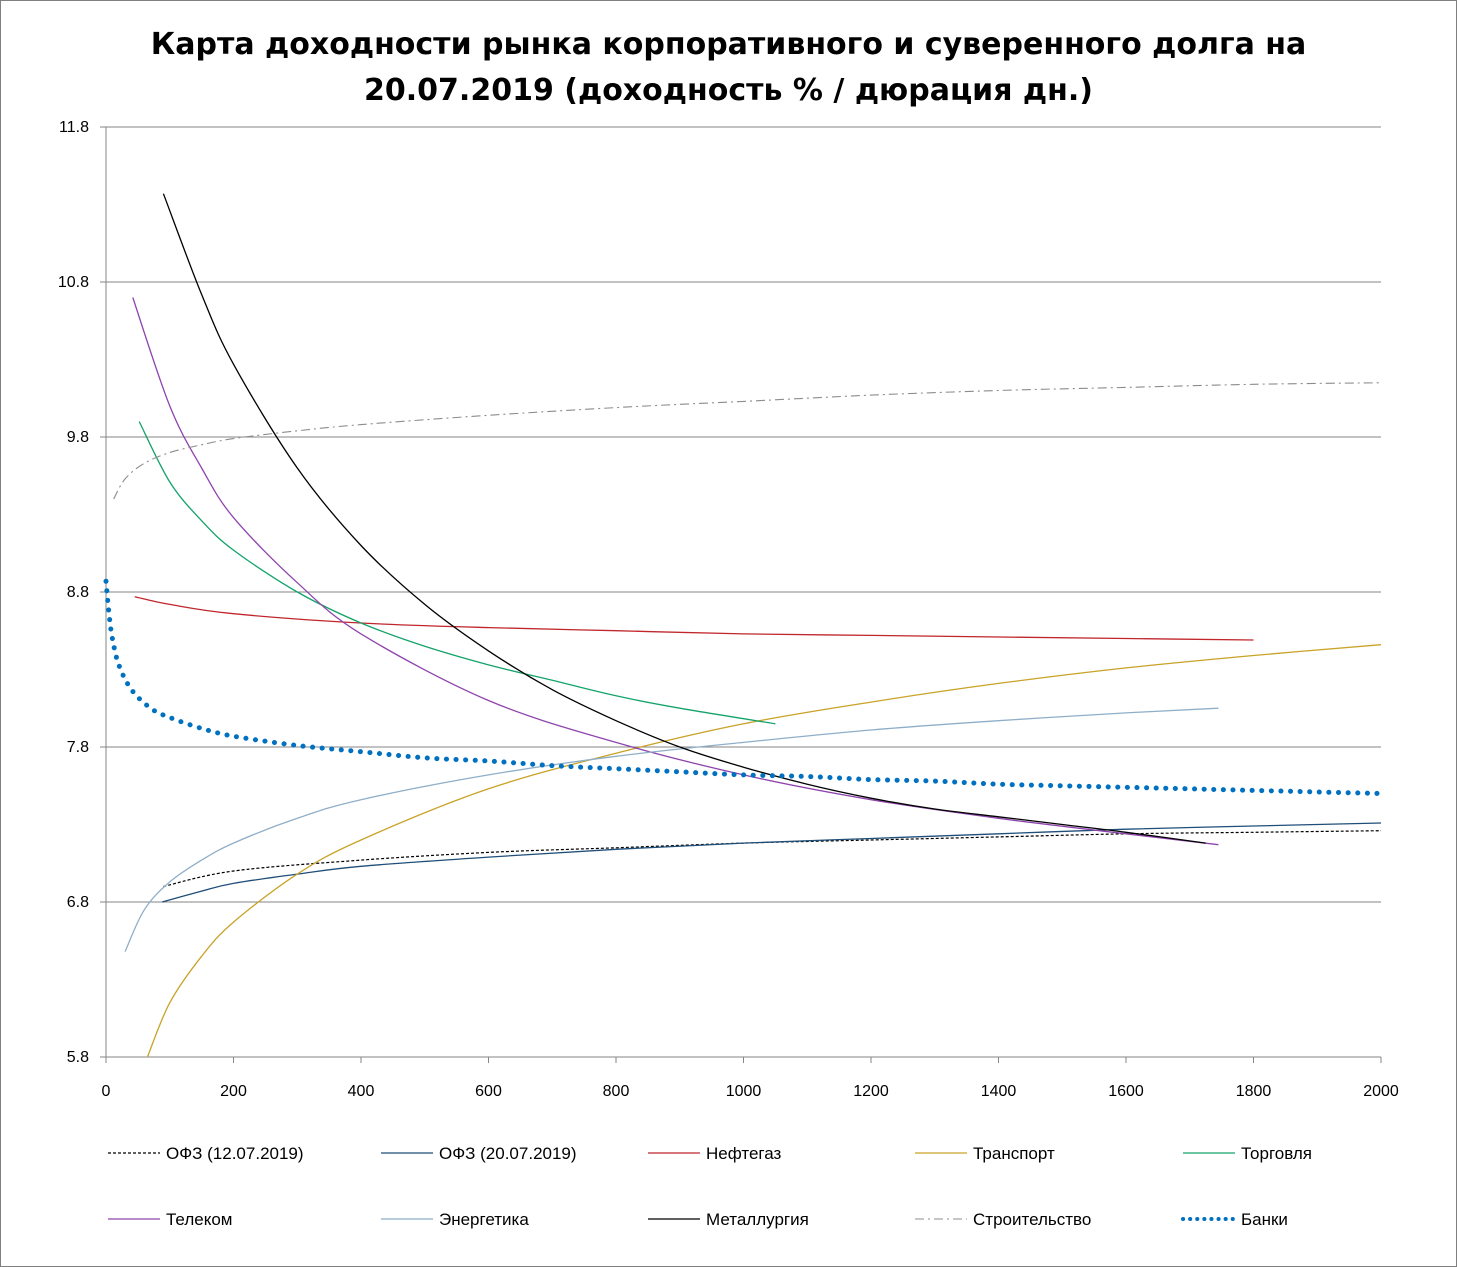  What do you see at coordinates (488, 1091) in the screenshot?
I see `x-tick-label: 600` at bounding box center [488, 1091].